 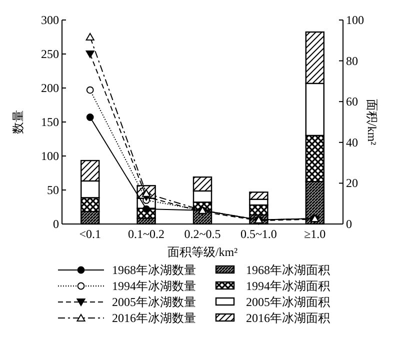 What do you see at coordinates (90, 234) in the screenshot?
I see `x-tick-label: <0.1` at bounding box center [90, 234].